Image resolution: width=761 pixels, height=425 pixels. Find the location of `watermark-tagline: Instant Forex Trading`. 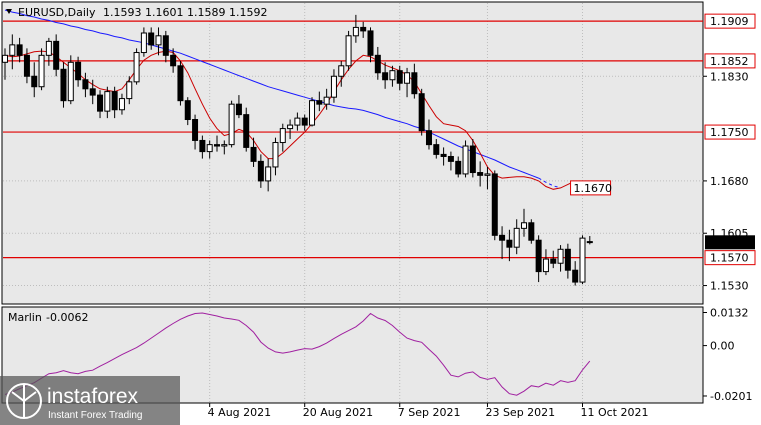

watermark-tagline: Instant Forex Trading is located at coordinates (95, 415).